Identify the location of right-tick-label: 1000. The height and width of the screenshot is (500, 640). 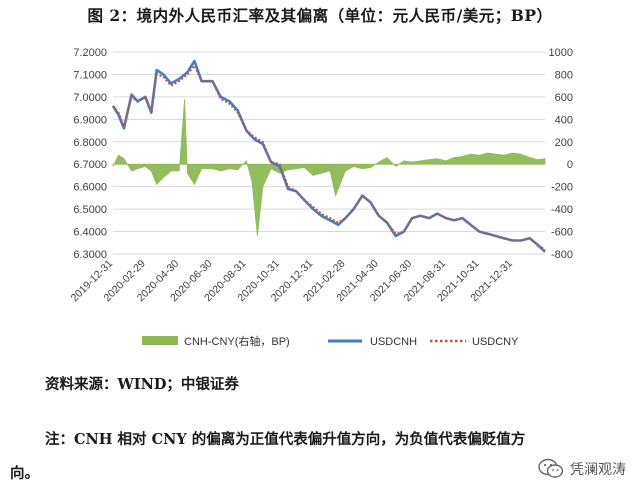
(561, 53).